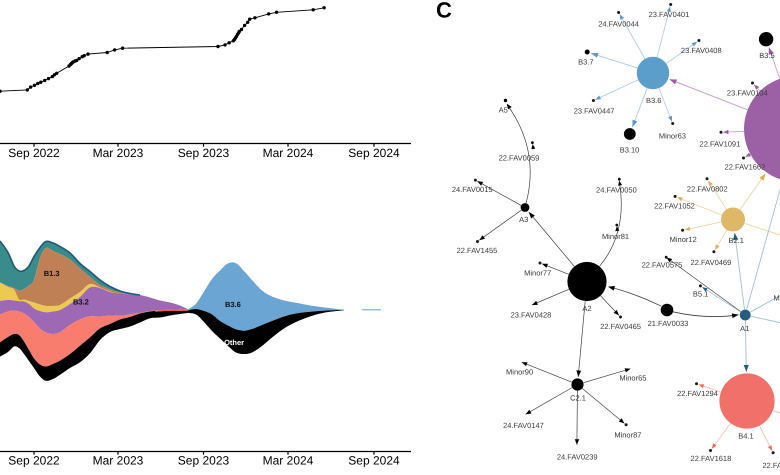 This screenshot has width=780, height=475. Describe the element at coordinates (745, 436) in the screenshot. I see `svg-text: B4.1` at that location.